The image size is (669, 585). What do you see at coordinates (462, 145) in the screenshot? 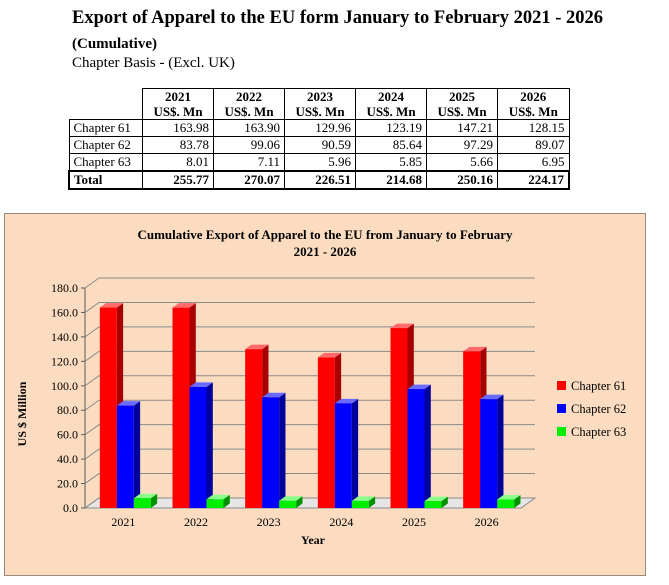
I see `table-cell: 97.29` at bounding box center [462, 145].